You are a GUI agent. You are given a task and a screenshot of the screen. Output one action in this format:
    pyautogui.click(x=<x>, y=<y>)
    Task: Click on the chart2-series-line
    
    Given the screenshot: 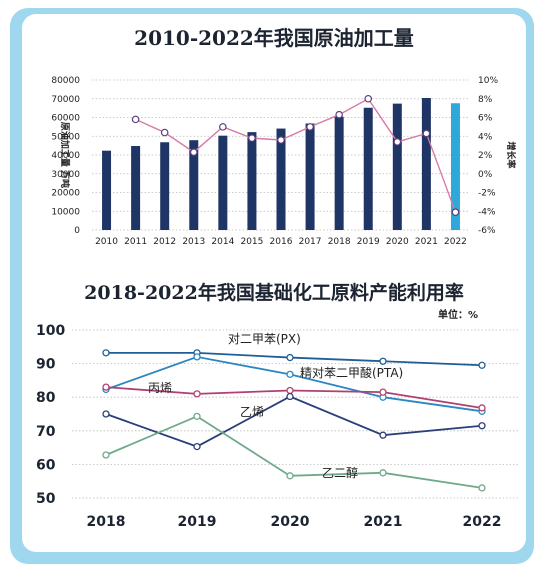 What is the action you would take?
    pyautogui.click(x=294, y=452)
    